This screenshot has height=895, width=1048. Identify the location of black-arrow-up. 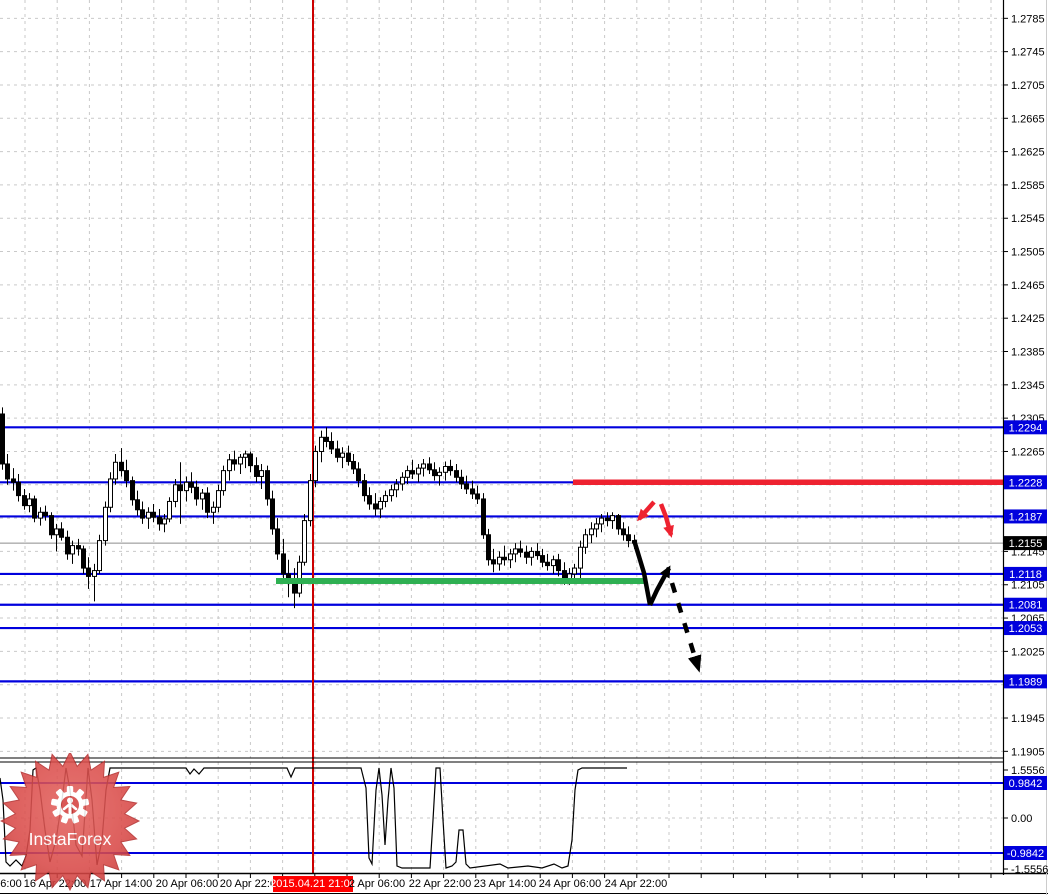
(659, 585).